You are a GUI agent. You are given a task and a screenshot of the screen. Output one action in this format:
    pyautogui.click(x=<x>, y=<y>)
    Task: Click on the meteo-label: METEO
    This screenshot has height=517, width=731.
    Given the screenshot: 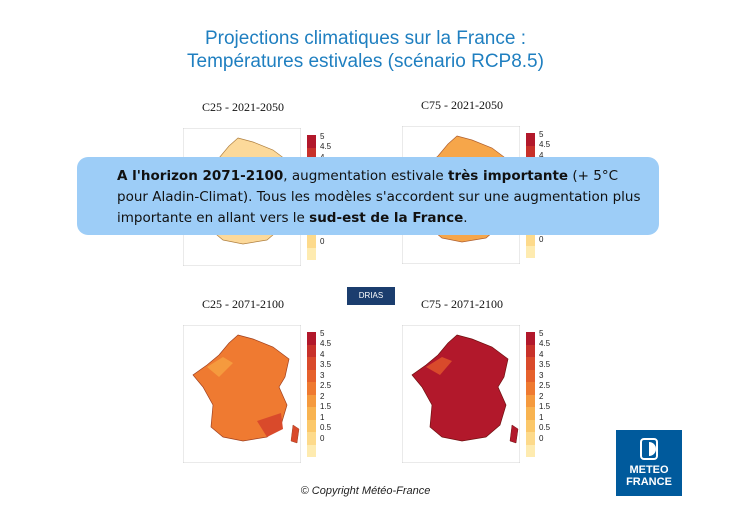 What is the action you would take?
    pyautogui.click(x=649, y=470)
    